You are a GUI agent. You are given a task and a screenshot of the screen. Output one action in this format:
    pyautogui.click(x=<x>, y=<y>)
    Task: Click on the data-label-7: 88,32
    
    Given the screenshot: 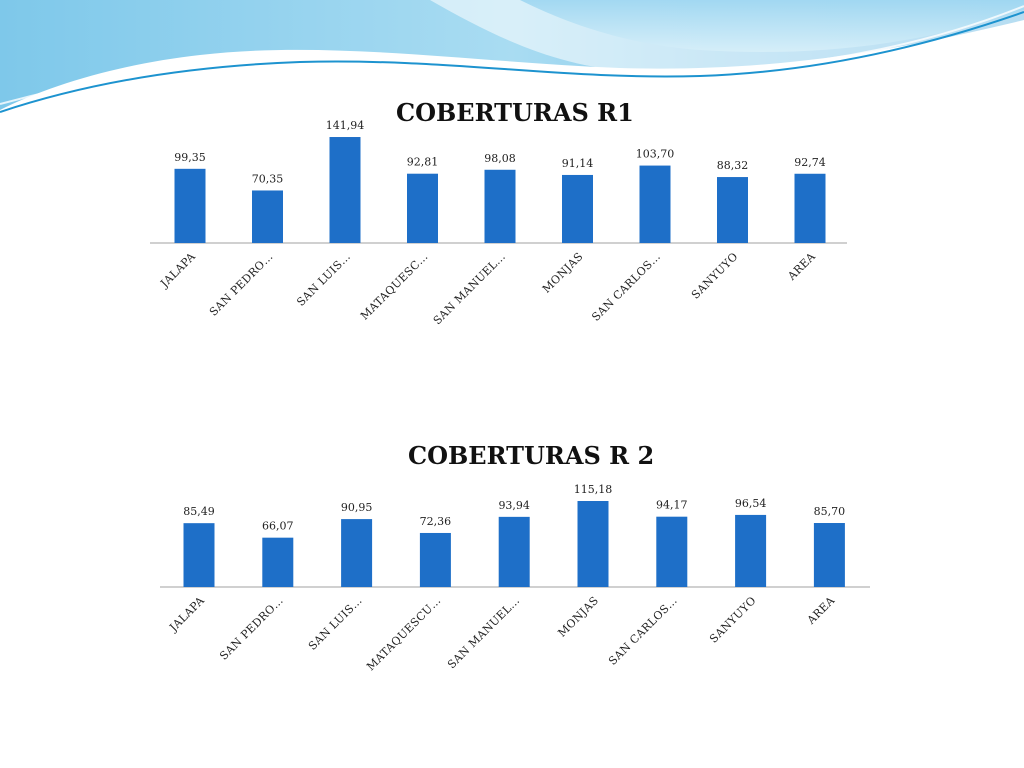 What is the action you would take?
    pyautogui.click(x=733, y=165)
    